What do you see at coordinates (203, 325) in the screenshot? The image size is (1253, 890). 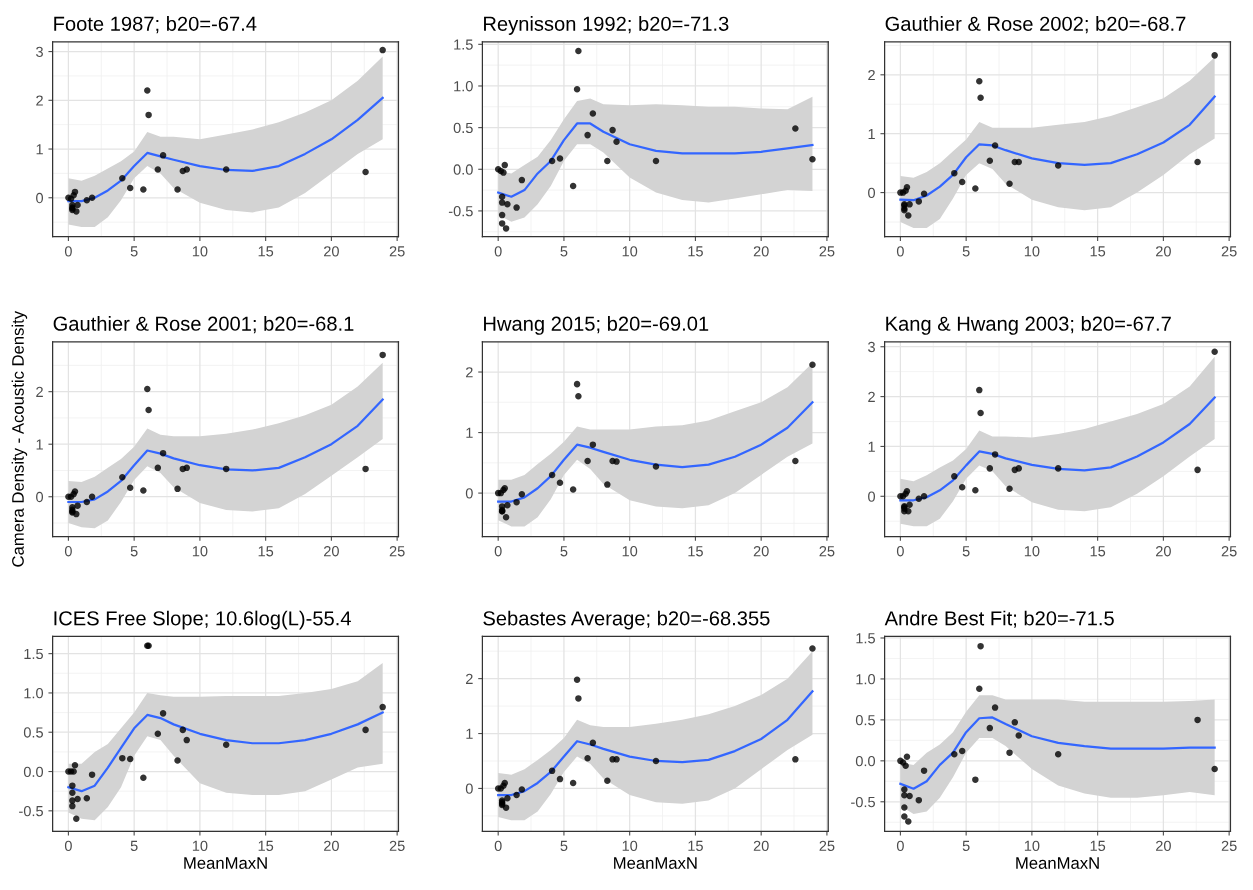 I see `chart-title: Gauthier & Rose 2001; b20=-68.1` at bounding box center [203, 325].